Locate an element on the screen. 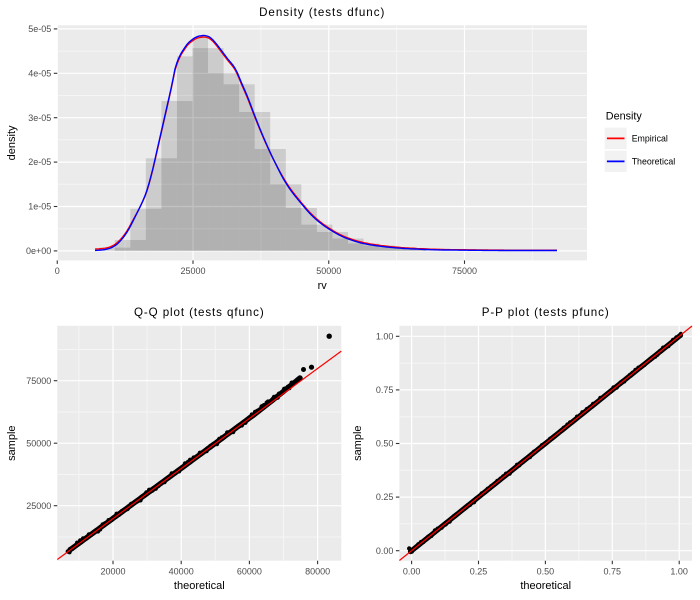 This screenshot has width=700, height=600. svg-text: density is located at coordinates (12, 142).